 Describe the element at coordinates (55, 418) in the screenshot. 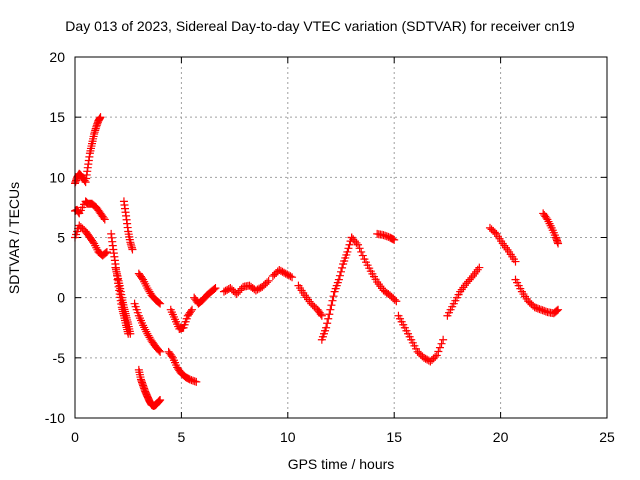

I see `y-tick-label: -10` at that location.